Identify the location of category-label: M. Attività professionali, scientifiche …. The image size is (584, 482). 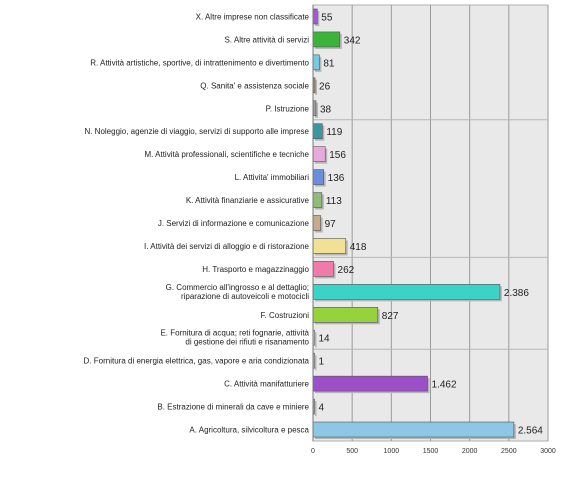
(226, 154).